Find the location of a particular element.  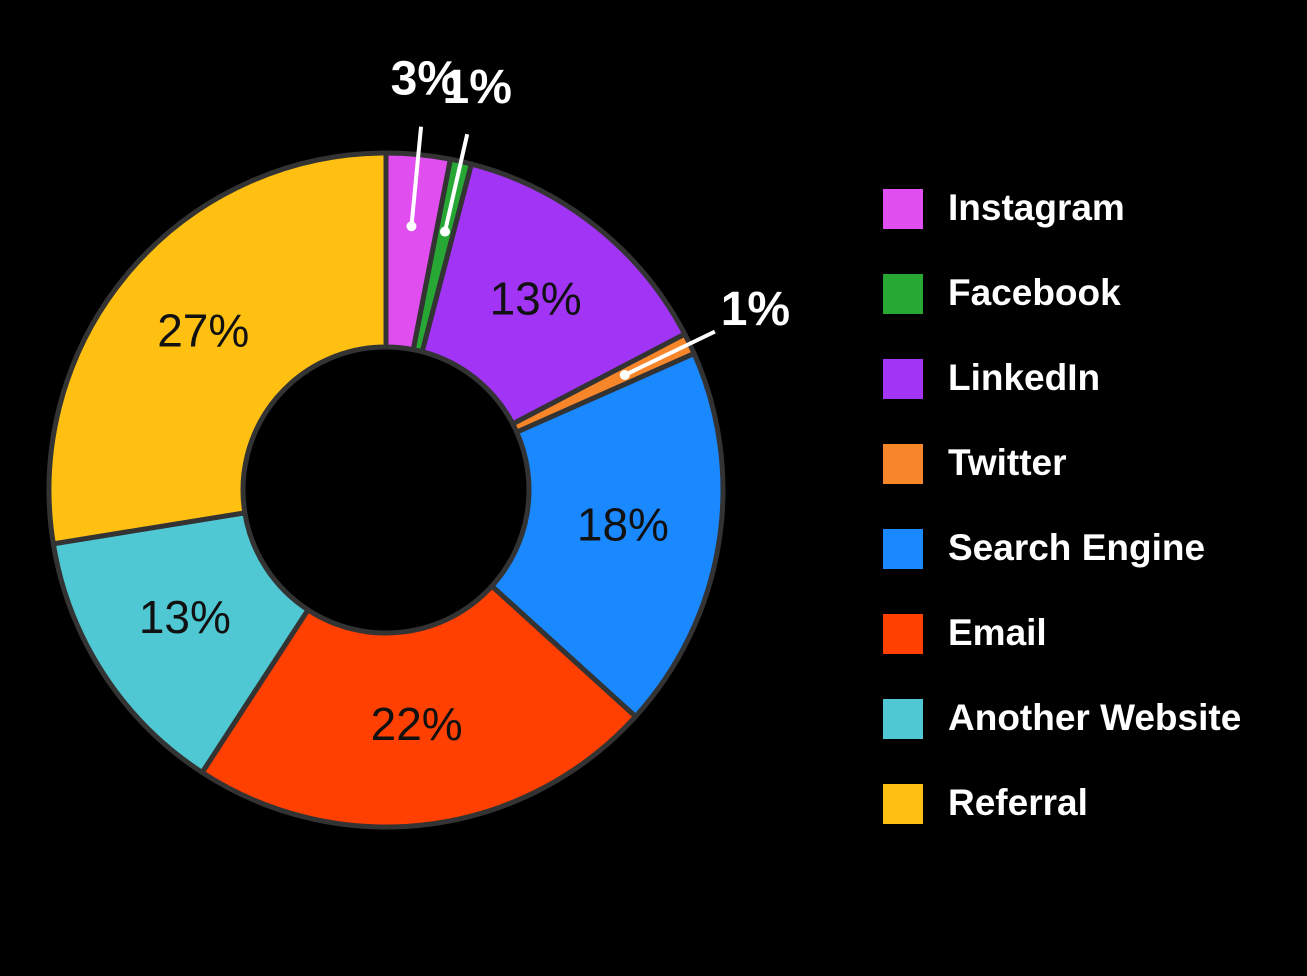

legend-label: Twitter is located at coordinates (1007, 462).